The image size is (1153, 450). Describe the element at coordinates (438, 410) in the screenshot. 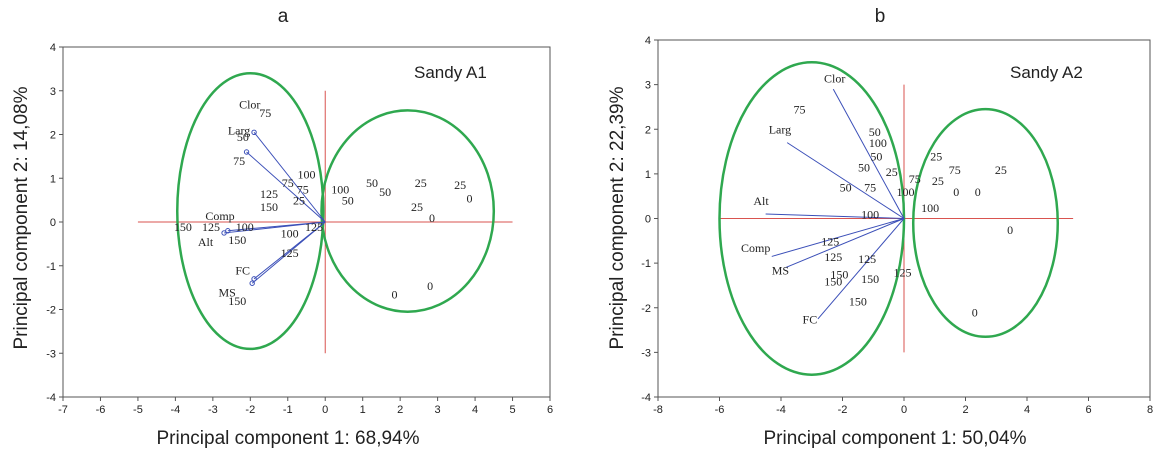

I see `x-tick-label: 3` at that location.